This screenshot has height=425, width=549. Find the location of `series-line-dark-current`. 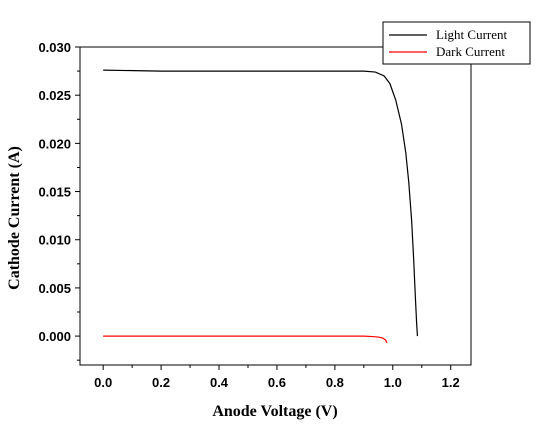

series-line-dark-current is located at coordinates (245, 339).